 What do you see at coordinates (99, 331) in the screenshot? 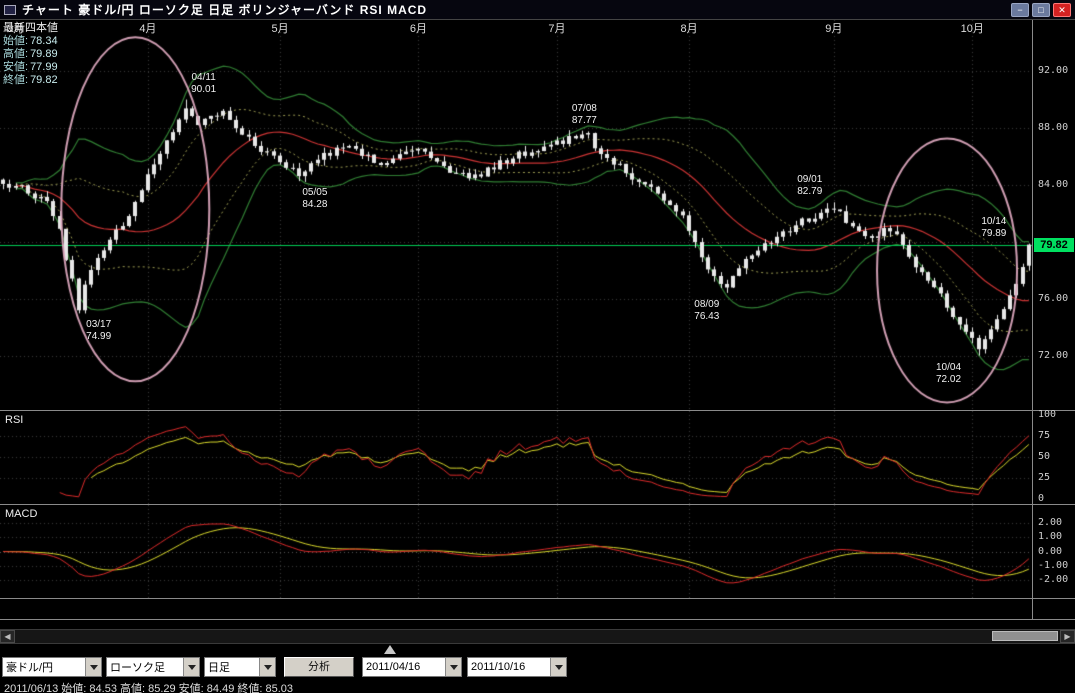
I see `chart-annotation: 03/17 74.99` at bounding box center [99, 331].